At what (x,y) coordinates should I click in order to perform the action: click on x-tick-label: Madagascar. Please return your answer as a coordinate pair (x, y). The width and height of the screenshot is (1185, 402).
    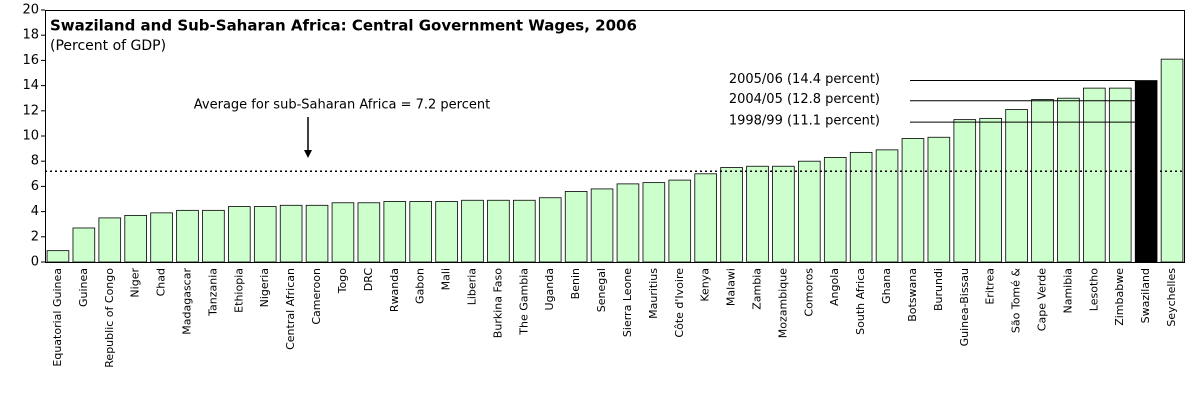
    Looking at the image, I should click on (187, 301).